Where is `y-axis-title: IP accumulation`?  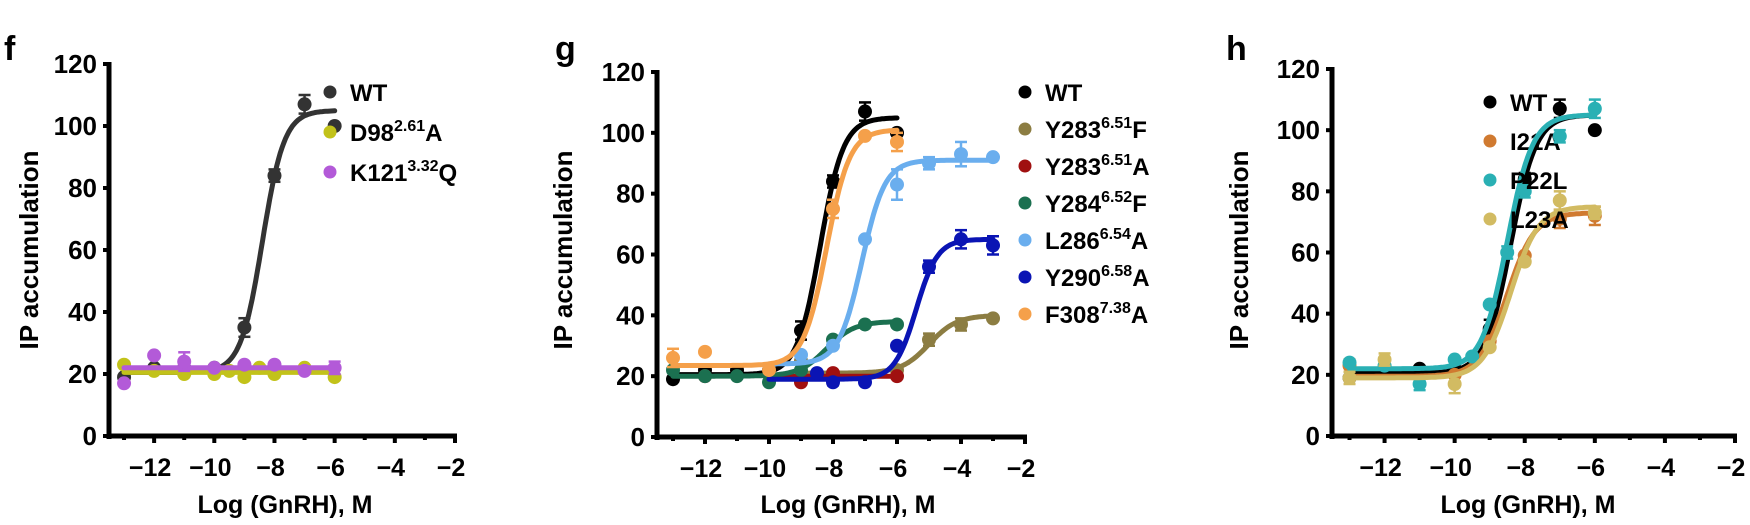
y-axis-title: IP accumulation is located at coordinates (1239, 250).